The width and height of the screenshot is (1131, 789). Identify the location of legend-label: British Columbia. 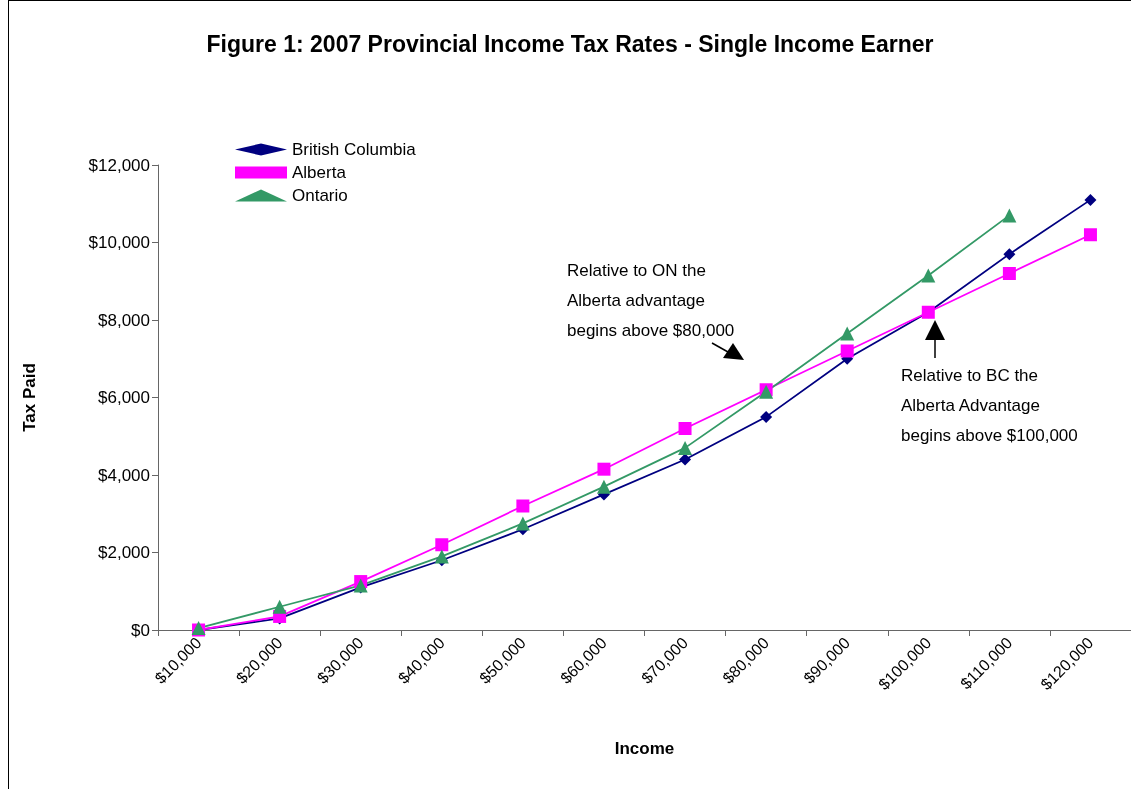
(354, 149).